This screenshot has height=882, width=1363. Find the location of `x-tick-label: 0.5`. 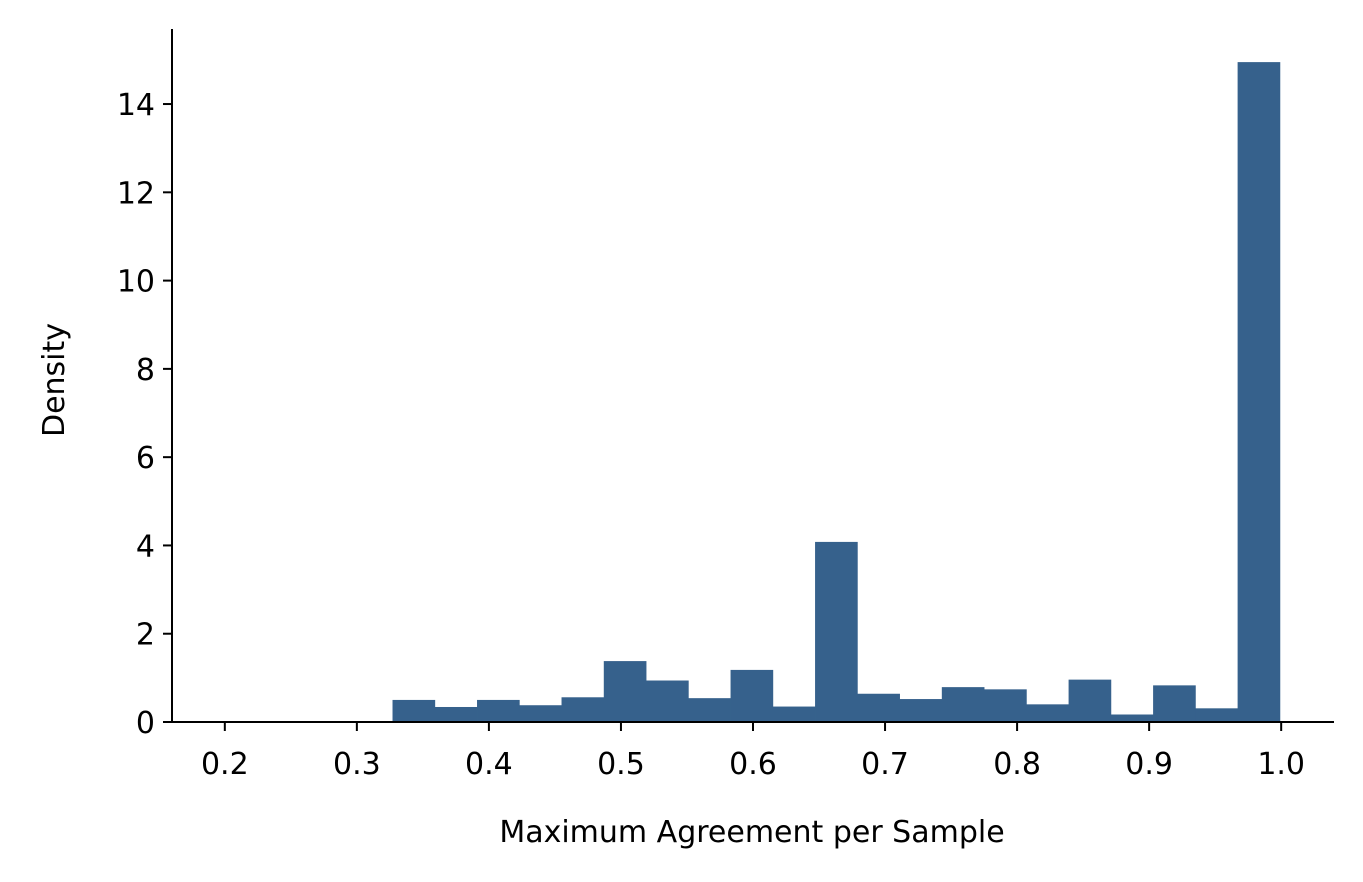

x-tick-label: 0.5 is located at coordinates (621, 764).